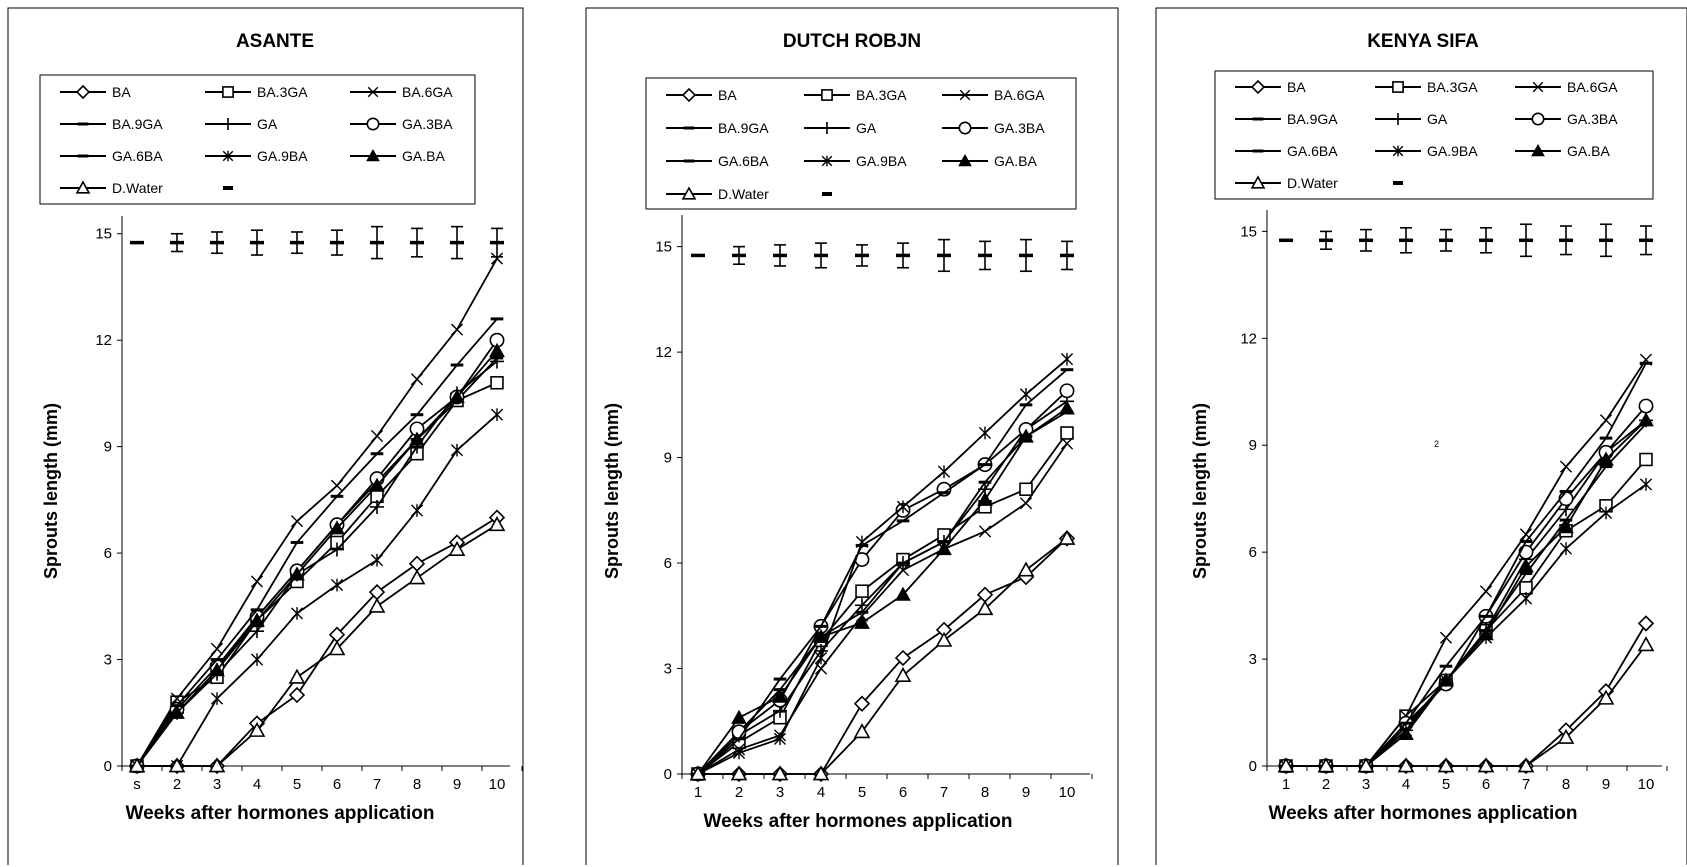  What do you see at coordinates (1566, 784) in the screenshot?
I see `x-tick-label: 8` at bounding box center [1566, 784].